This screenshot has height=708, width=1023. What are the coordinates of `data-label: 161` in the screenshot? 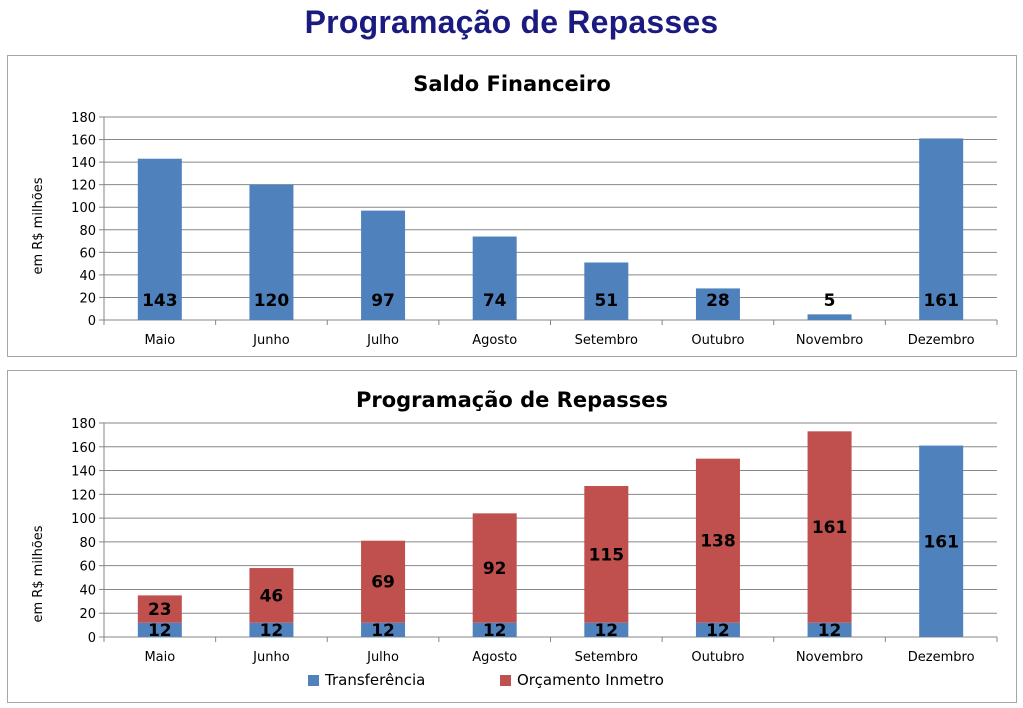 It's located at (941, 301).